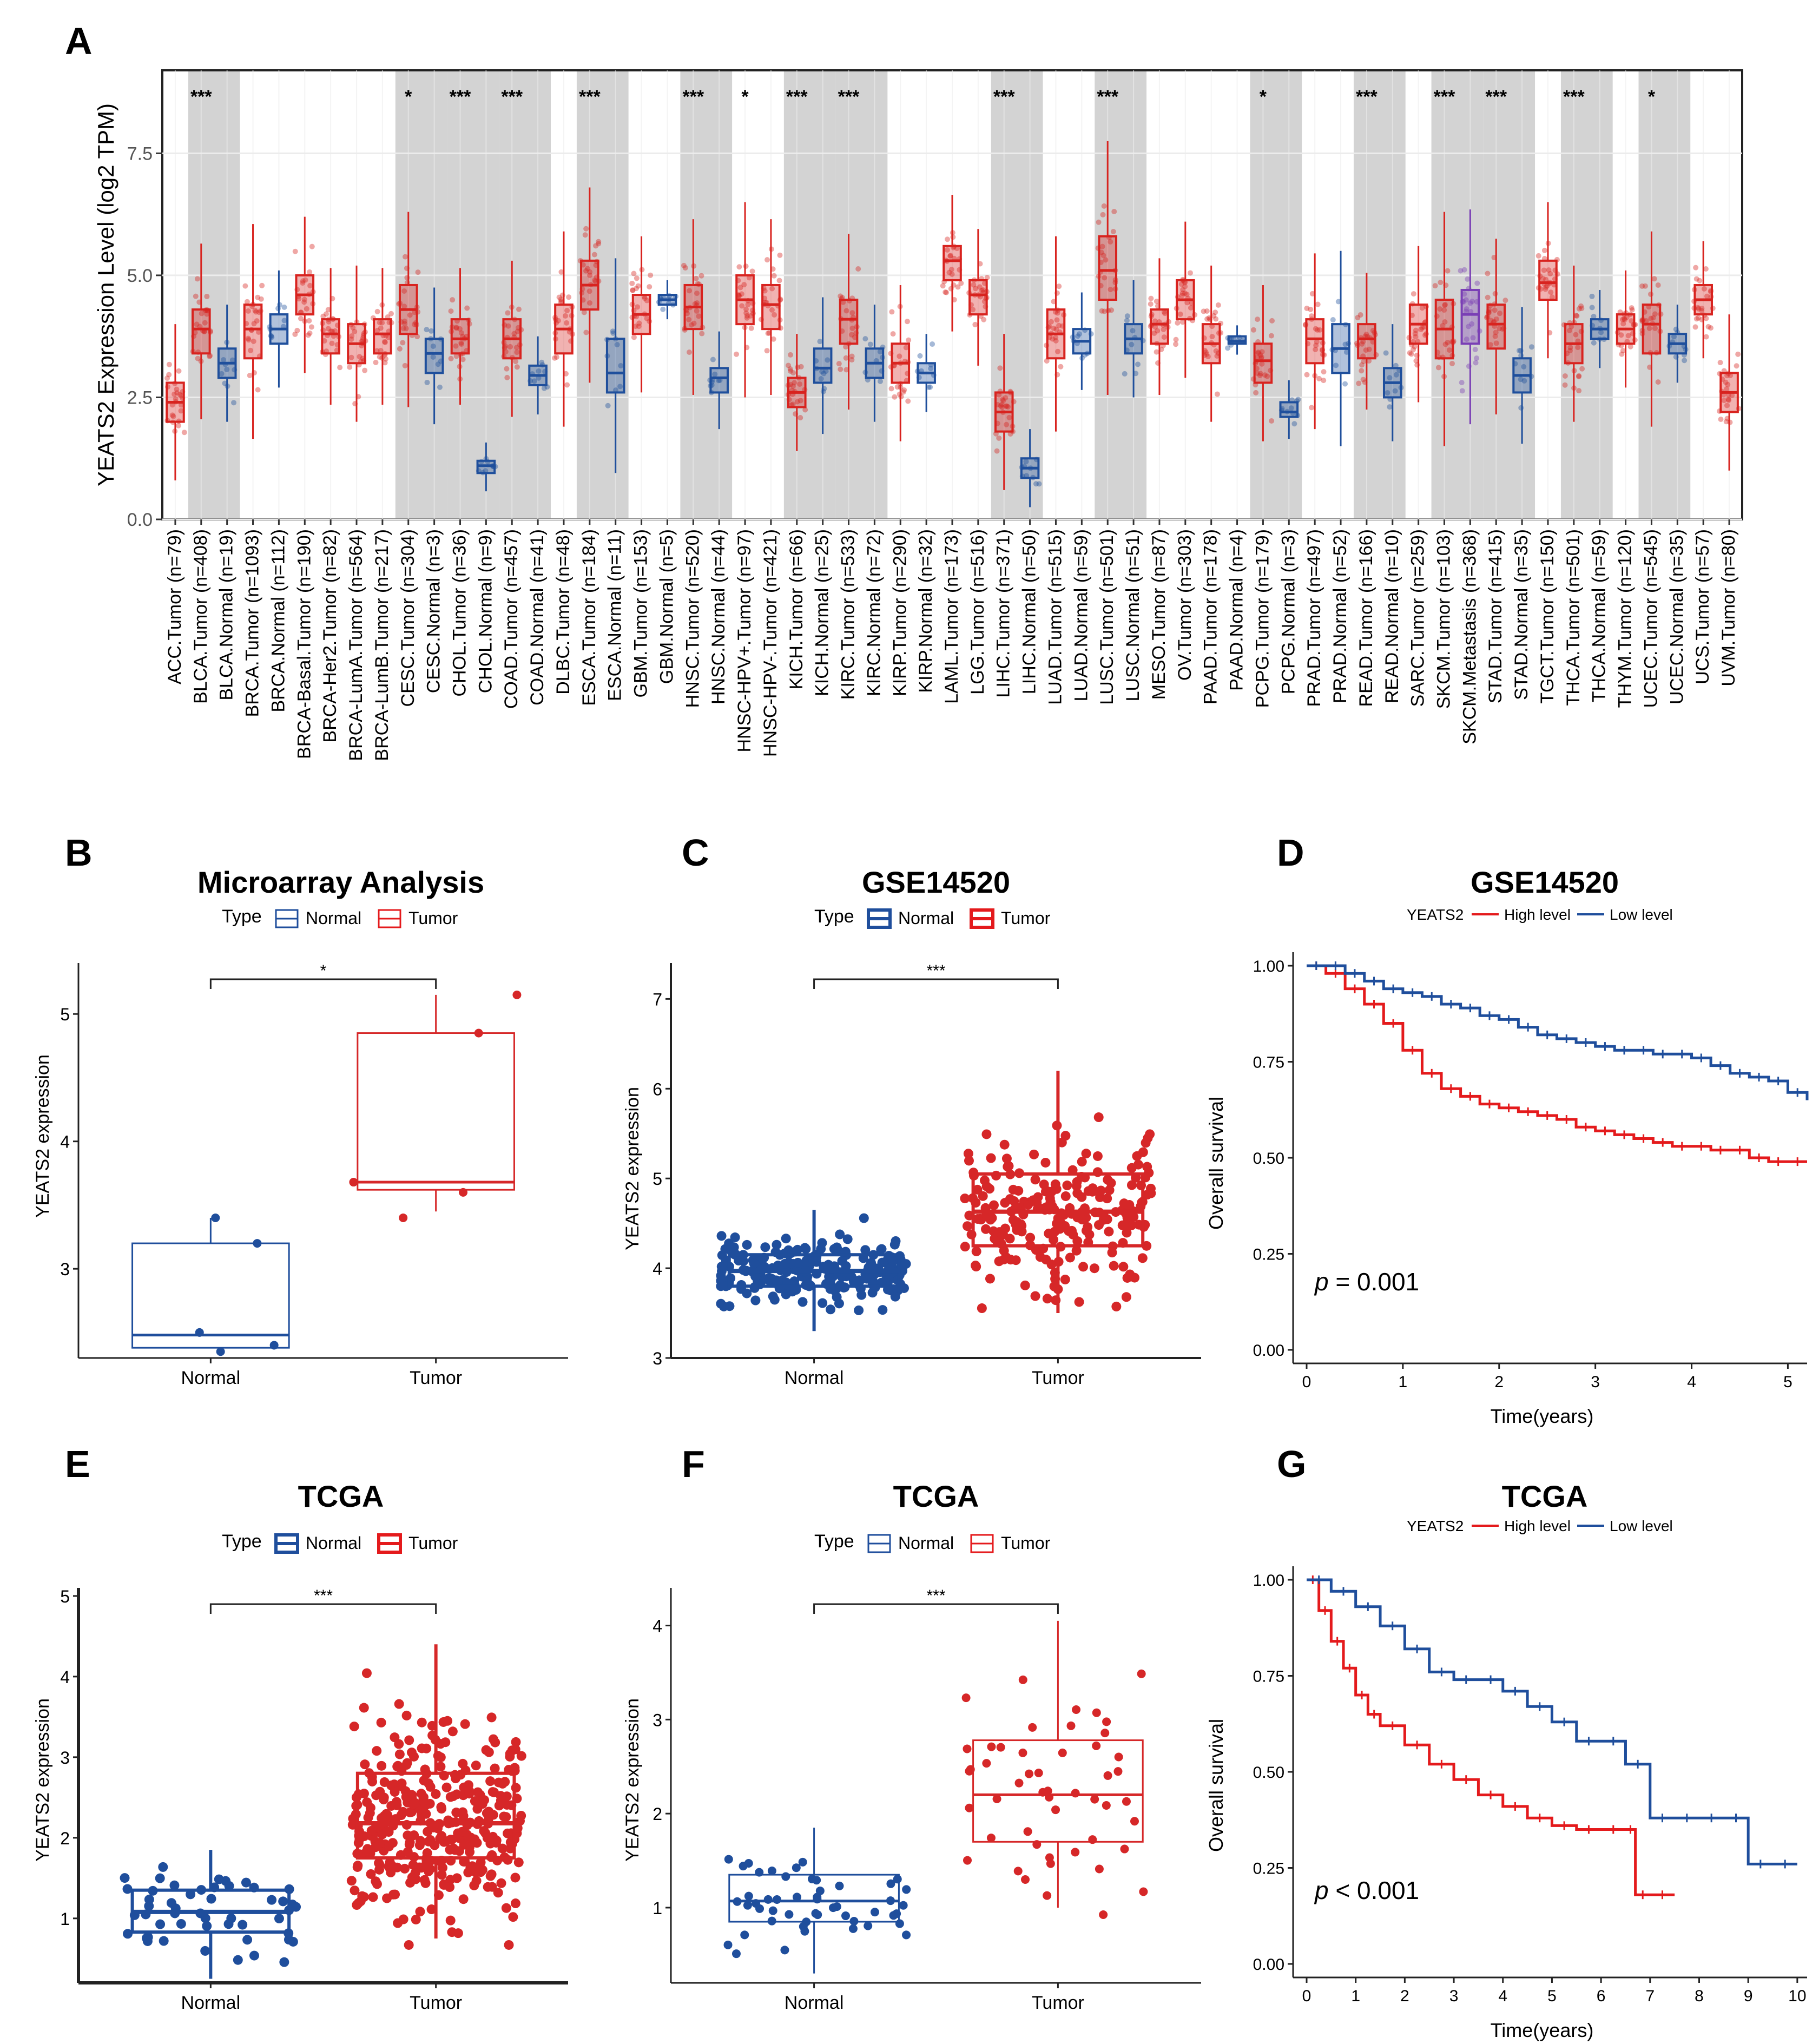 Image resolution: width=1819 pixels, height=2044 pixels. I want to click on x-tick-label: ESCA.Tumor (n=184), so click(589, 617).